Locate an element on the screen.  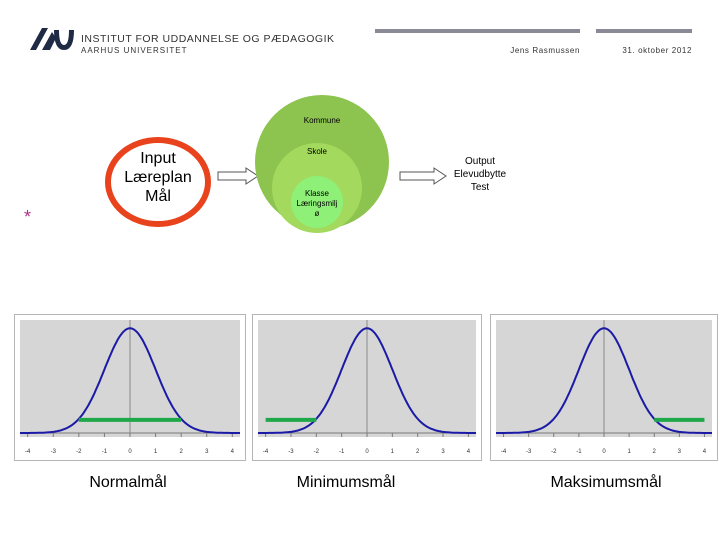
nested-circles is located at coordinates (322, 164).